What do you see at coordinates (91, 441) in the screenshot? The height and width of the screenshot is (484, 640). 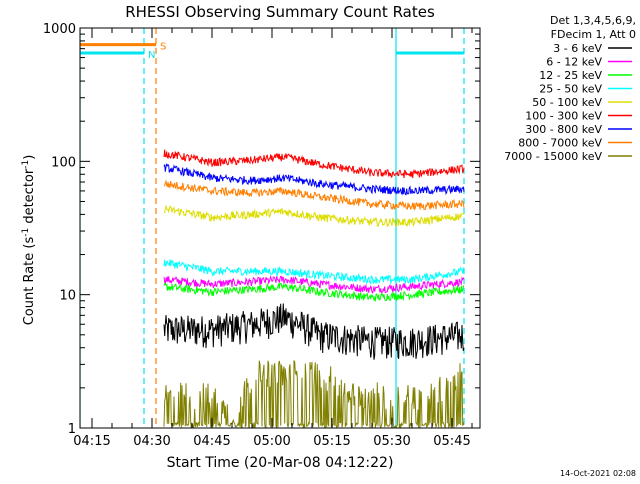 I see `x-tick-label: 04:15` at bounding box center [91, 441].